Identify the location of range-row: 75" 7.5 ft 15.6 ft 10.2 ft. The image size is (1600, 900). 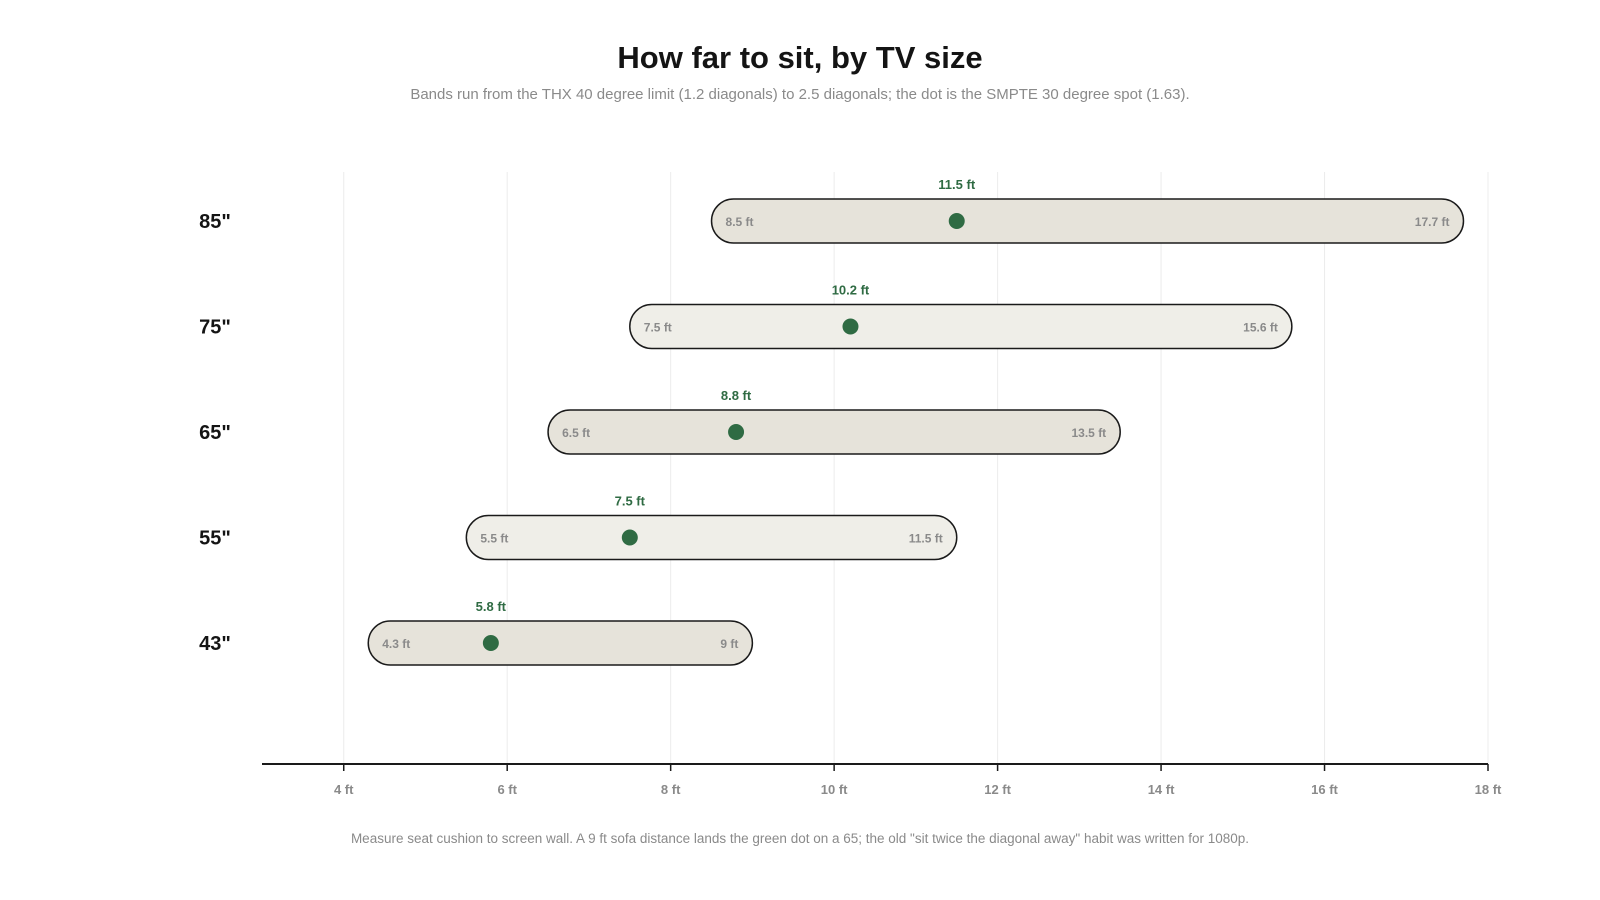
(746, 316).